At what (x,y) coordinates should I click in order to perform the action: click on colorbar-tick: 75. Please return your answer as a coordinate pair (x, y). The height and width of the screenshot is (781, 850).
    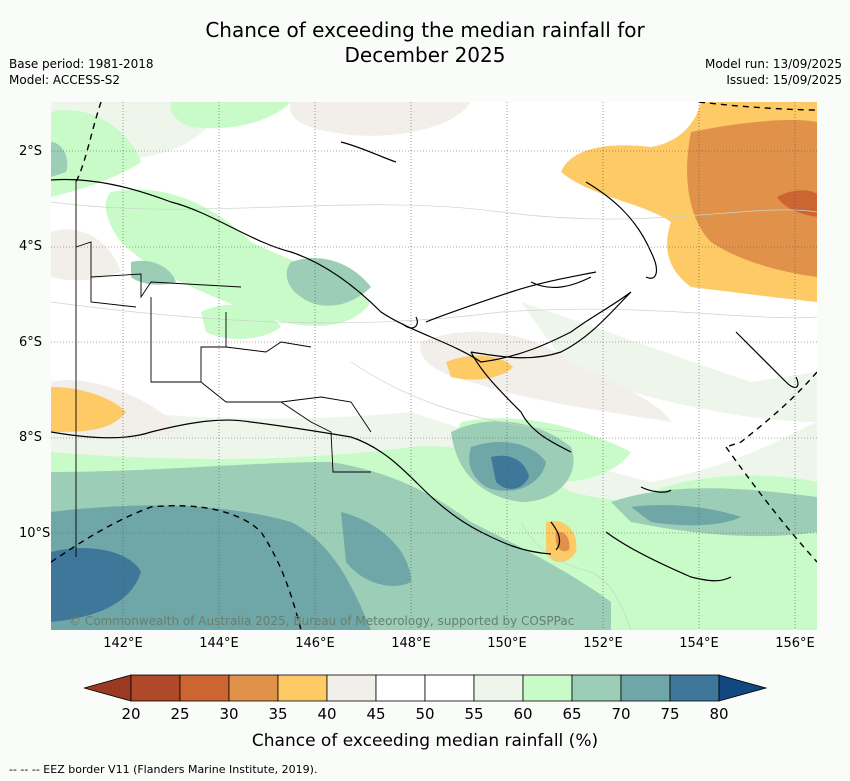
    Looking at the image, I should click on (670, 714).